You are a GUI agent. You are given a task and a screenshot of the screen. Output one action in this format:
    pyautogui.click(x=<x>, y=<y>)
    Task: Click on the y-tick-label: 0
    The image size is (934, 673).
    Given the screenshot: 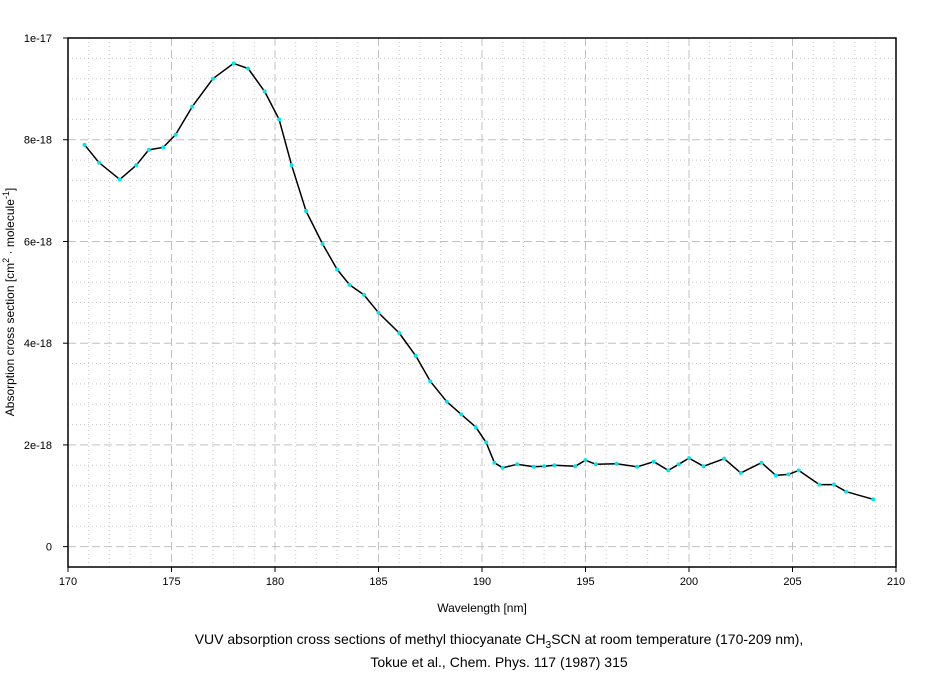 What is the action you would take?
    pyautogui.click(x=49, y=548)
    